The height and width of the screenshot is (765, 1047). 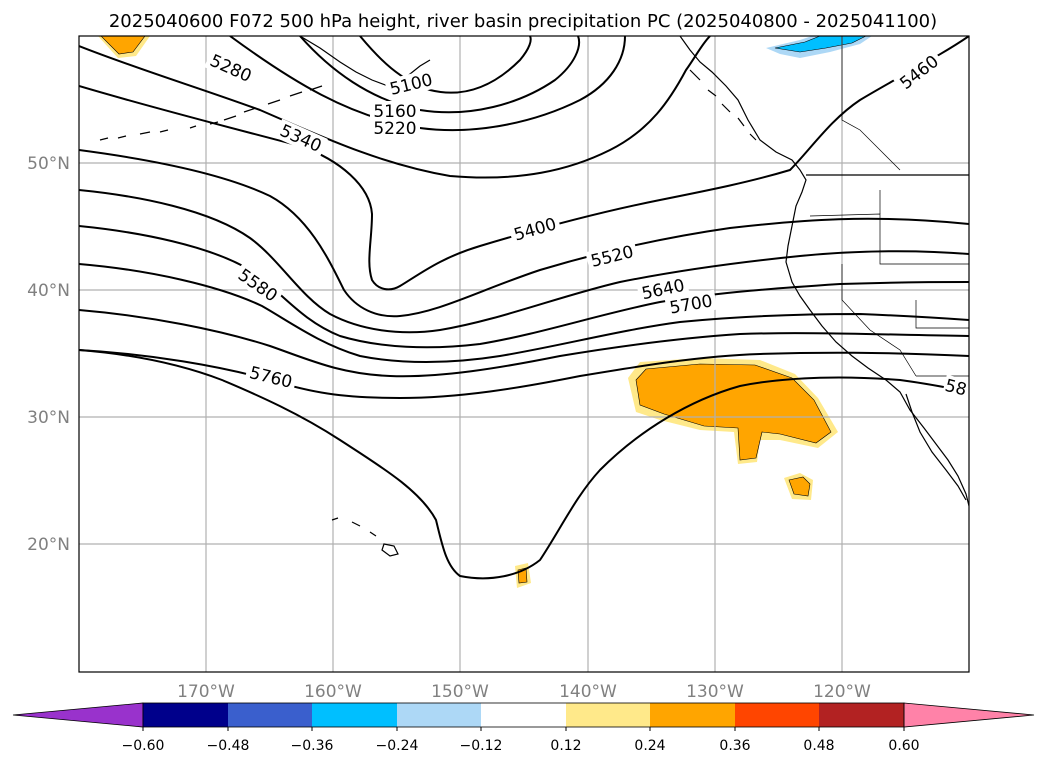 What do you see at coordinates (48, 545) in the screenshot?
I see `lat-label-20n: 20°N` at bounding box center [48, 545].